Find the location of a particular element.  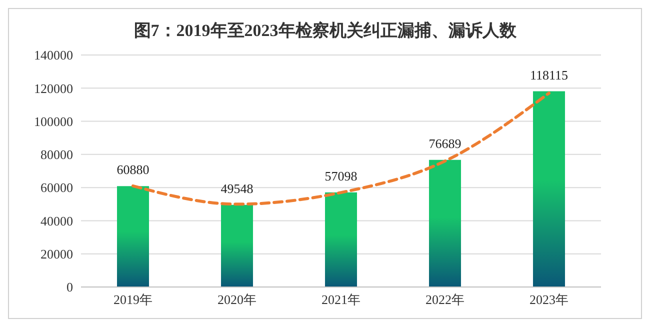

y-tick-label: 60000 is located at coordinates (56, 188).